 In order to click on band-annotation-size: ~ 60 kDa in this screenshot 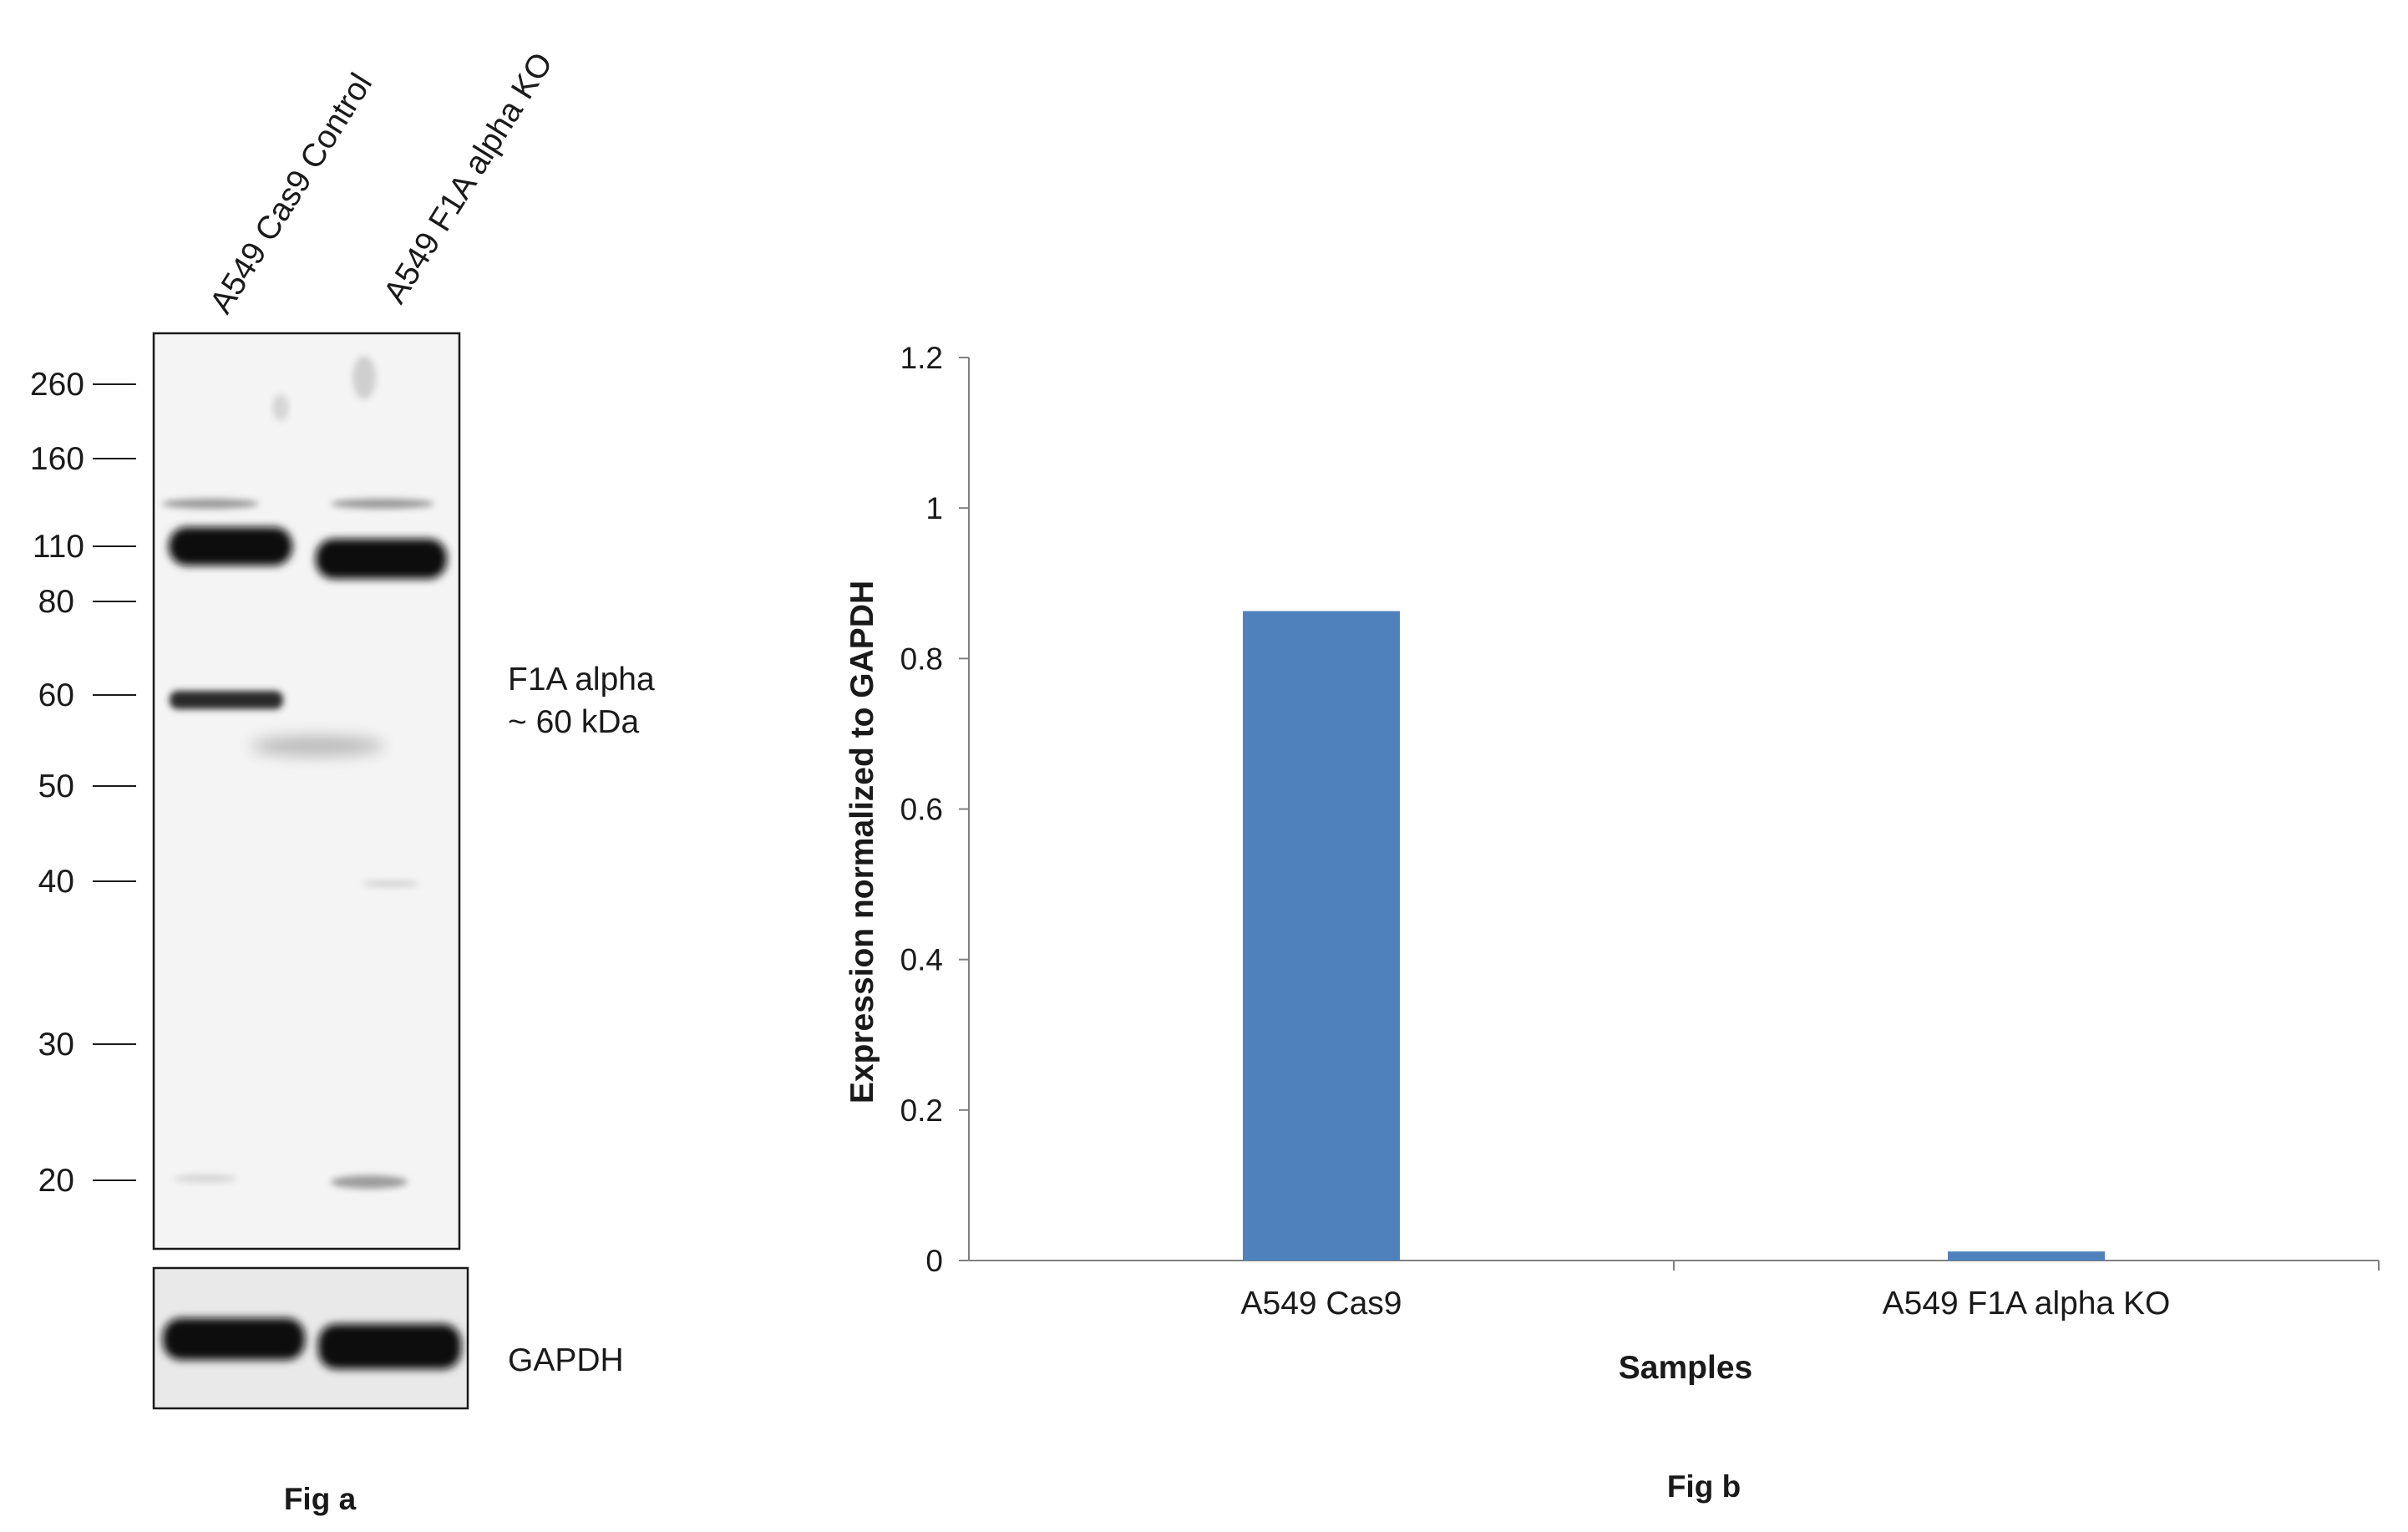, I will do `click(573, 722)`.